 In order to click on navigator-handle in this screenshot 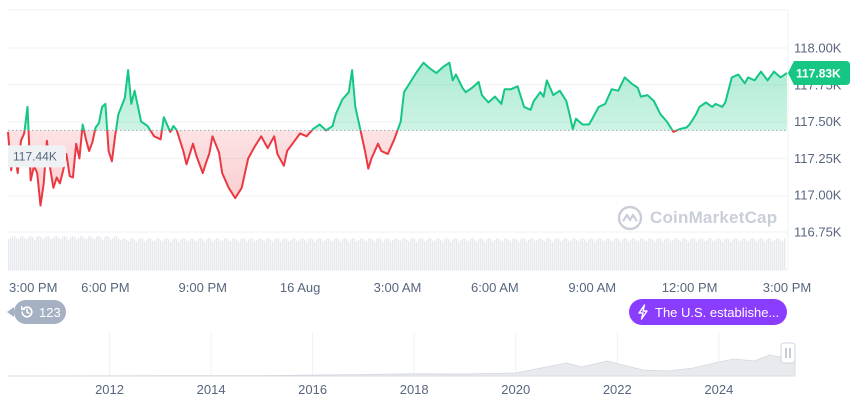, I will do `click(788, 353)`.